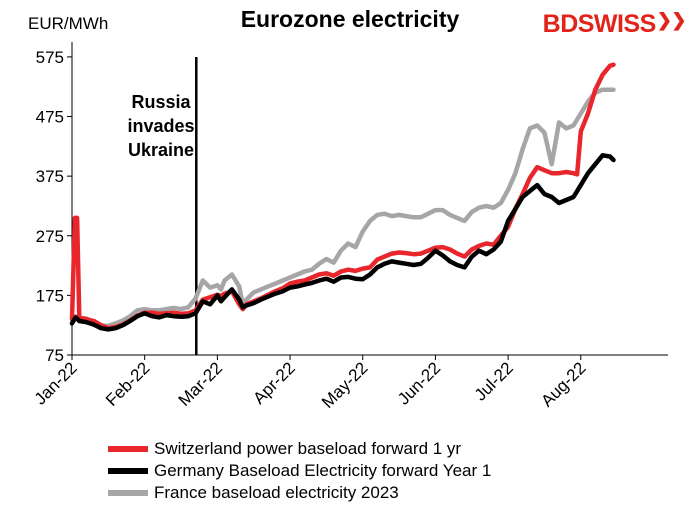 The height and width of the screenshot is (509, 700). I want to click on legend-label: France baseload electricity 2023, so click(276, 492).